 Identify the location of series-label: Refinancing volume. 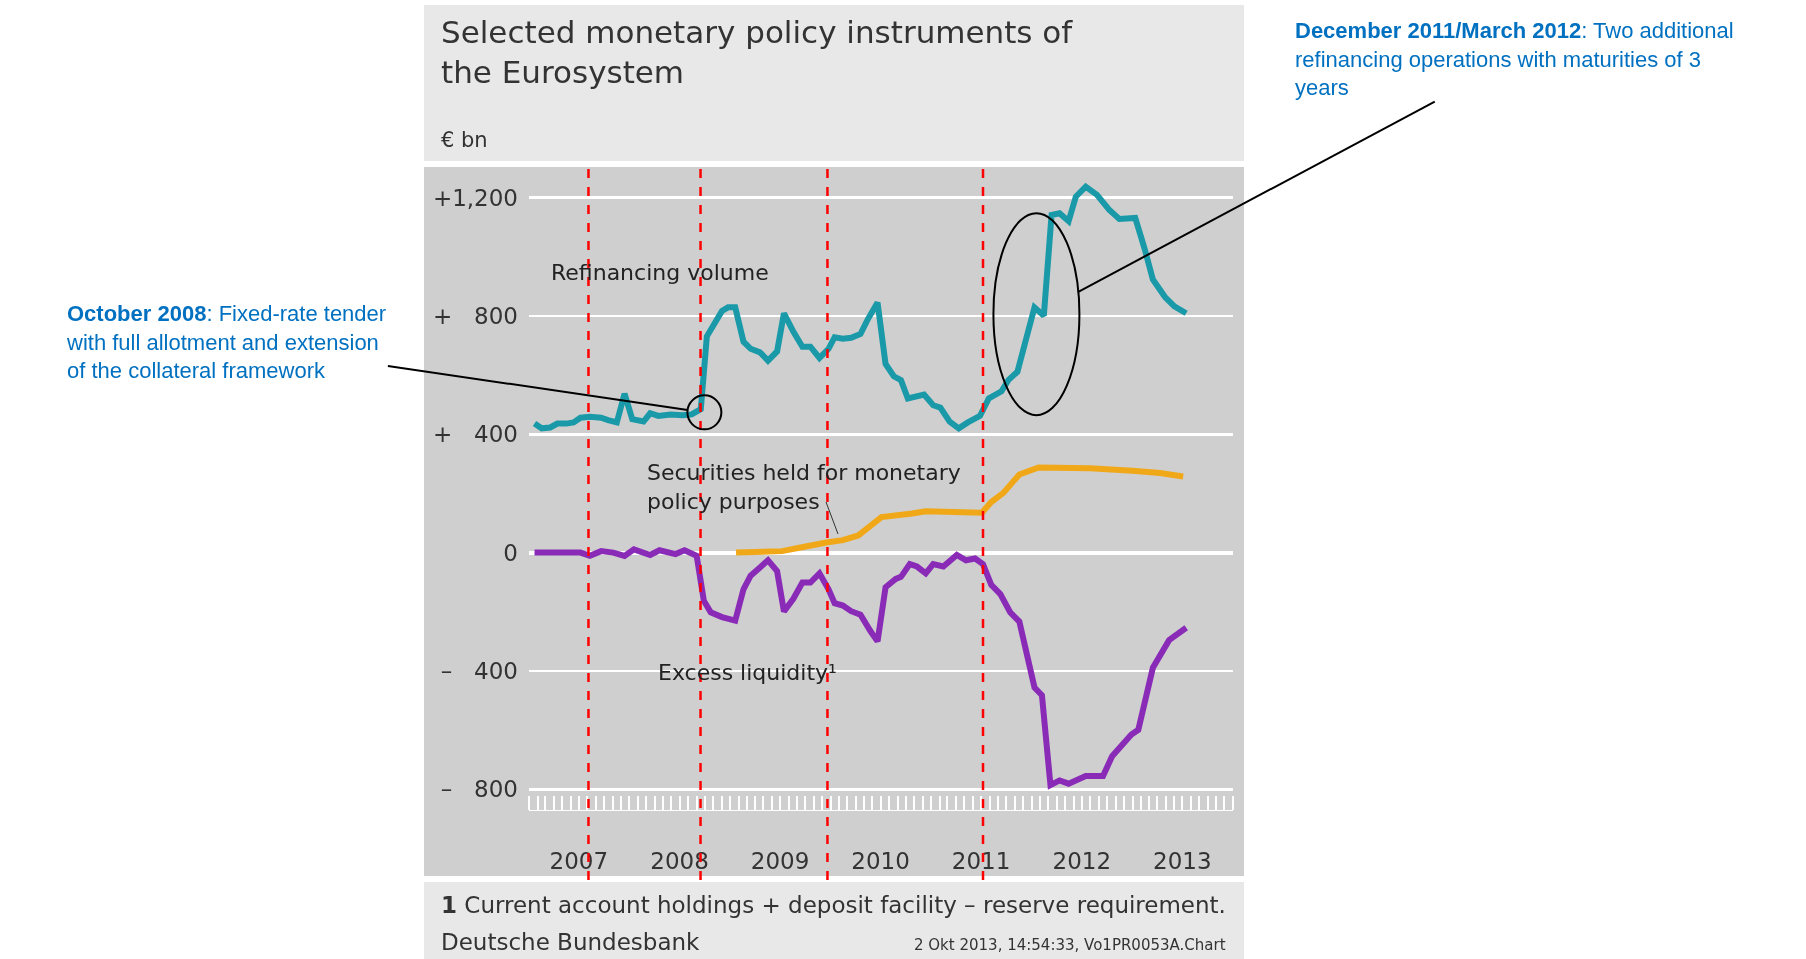
(660, 272).